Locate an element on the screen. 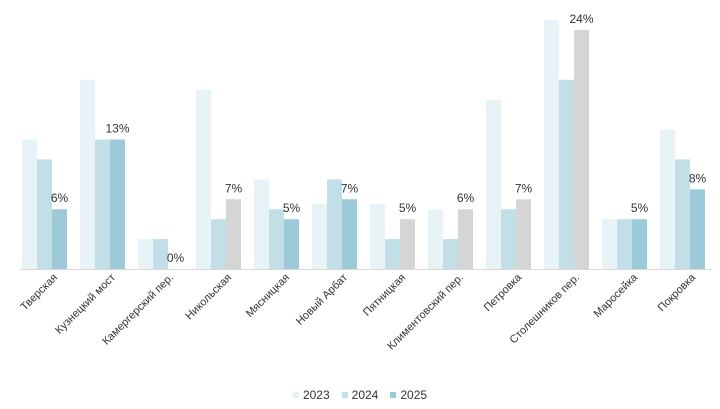 The height and width of the screenshot is (409, 720). legend: 2023 2024 2025 is located at coordinates (360, 395).